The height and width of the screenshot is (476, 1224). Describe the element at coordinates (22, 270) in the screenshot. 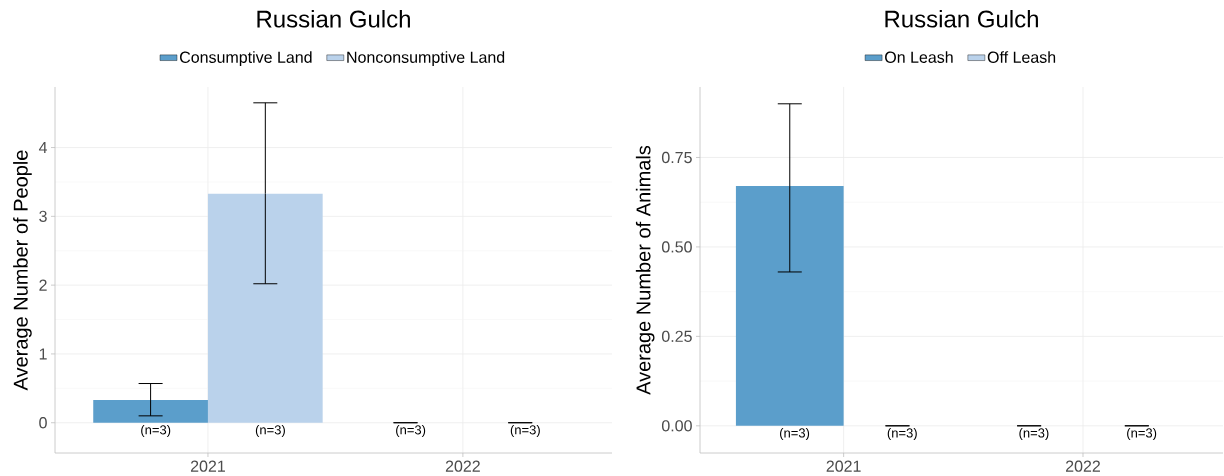

I see `y-axis-title: Average Number of People` at that location.